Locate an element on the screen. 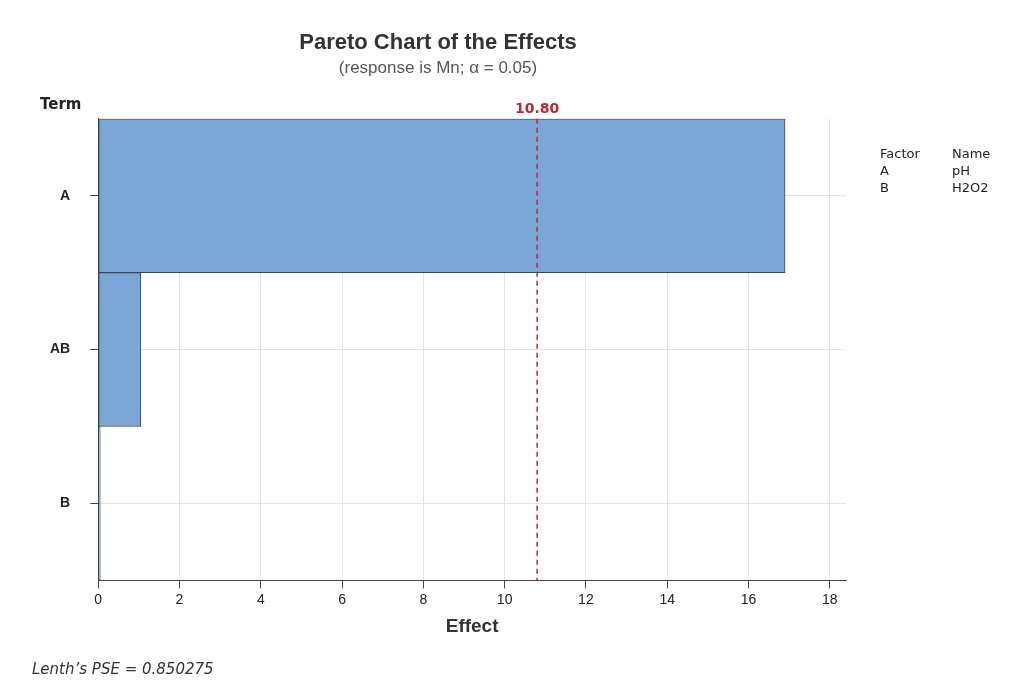 The height and width of the screenshot is (687, 1021). y-tick-label: B is located at coordinates (65, 502).